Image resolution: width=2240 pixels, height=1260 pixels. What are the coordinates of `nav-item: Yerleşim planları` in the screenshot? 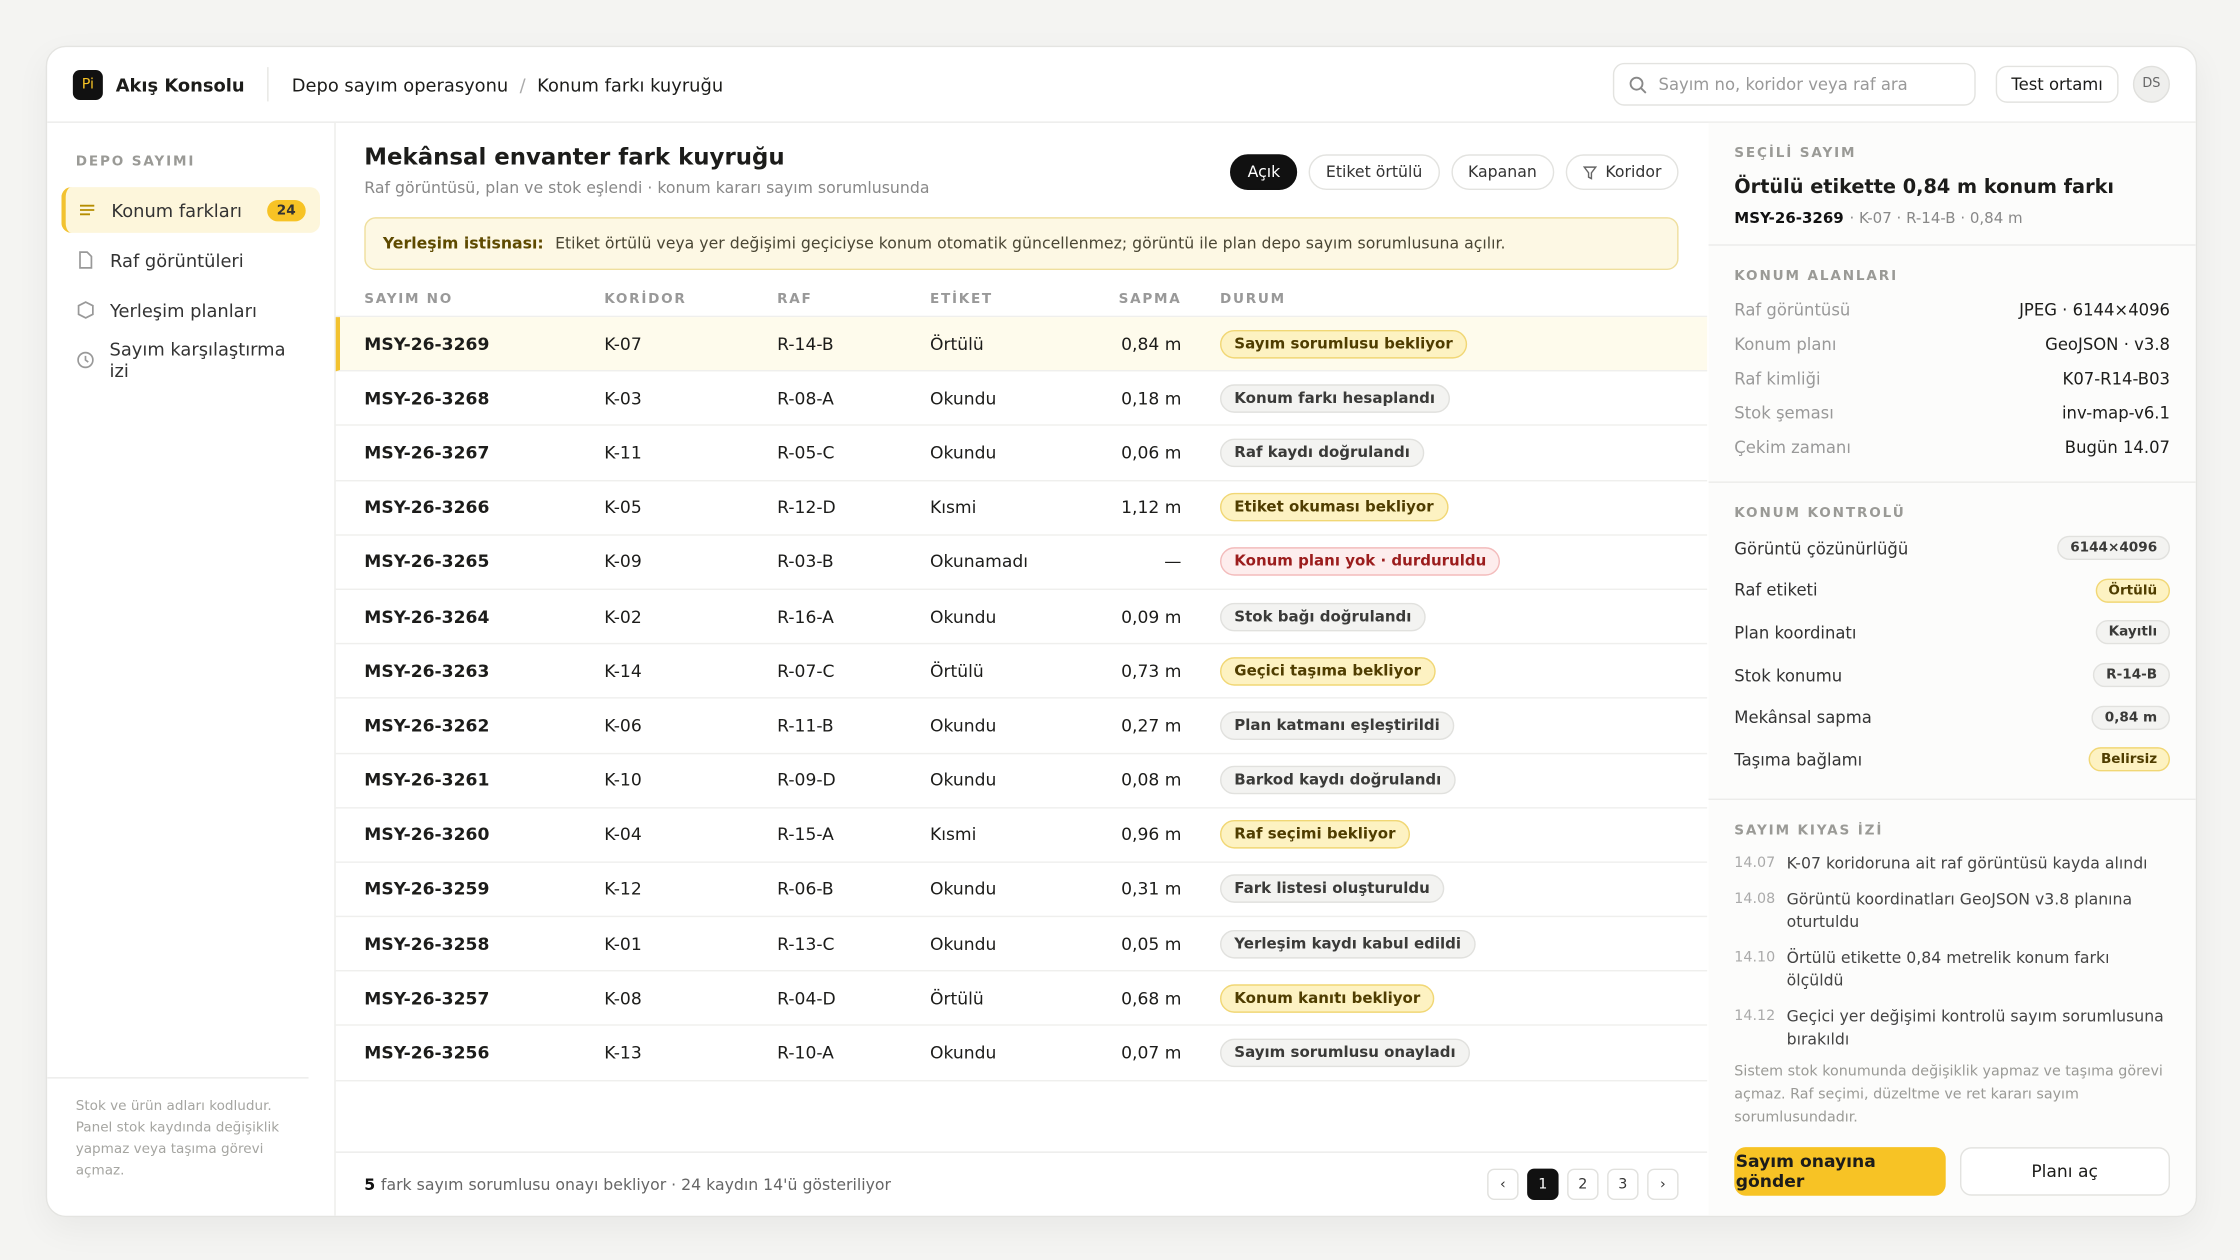 It's located at (190, 310).